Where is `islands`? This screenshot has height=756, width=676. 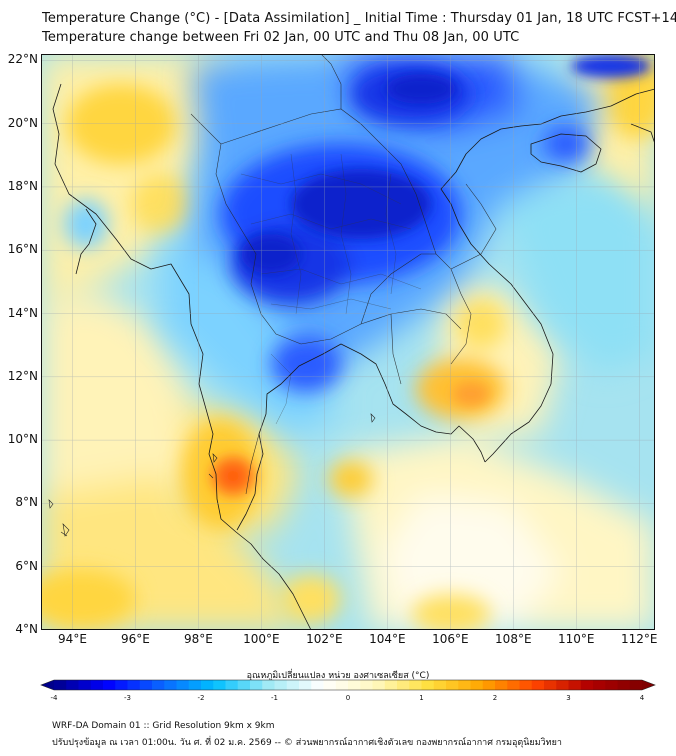
islands is located at coordinates (212, 475).